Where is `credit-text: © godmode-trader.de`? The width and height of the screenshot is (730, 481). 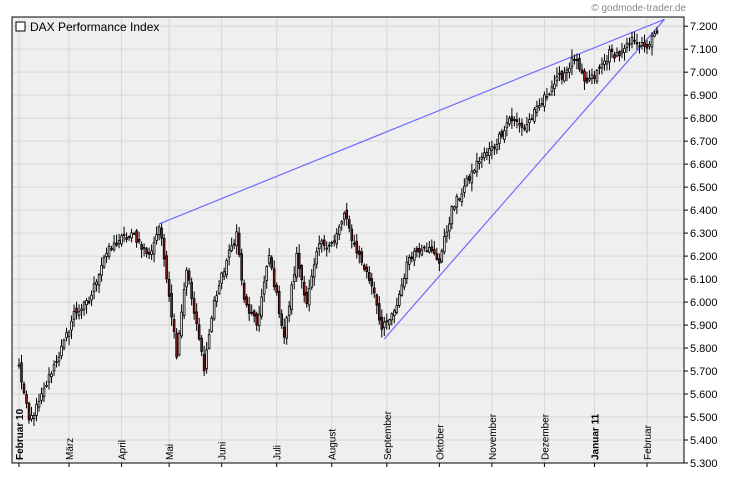
credit-text: © godmode-trader.de is located at coordinates (638, 8).